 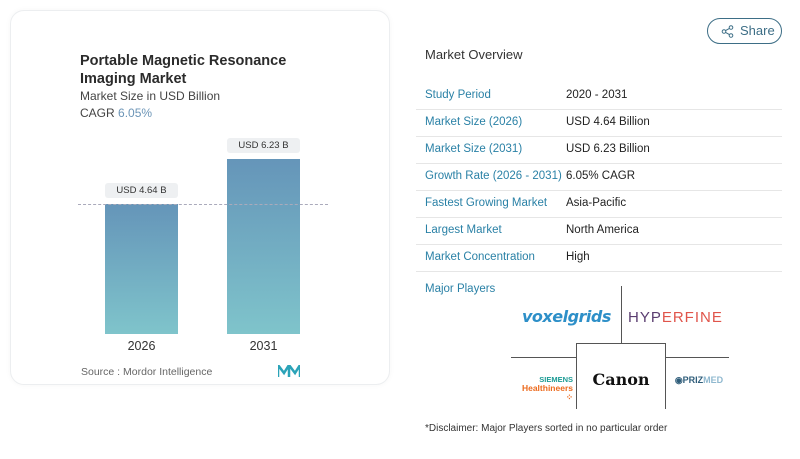 I want to click on overview-row: Market Concentration High, so click(x=599, y=258).